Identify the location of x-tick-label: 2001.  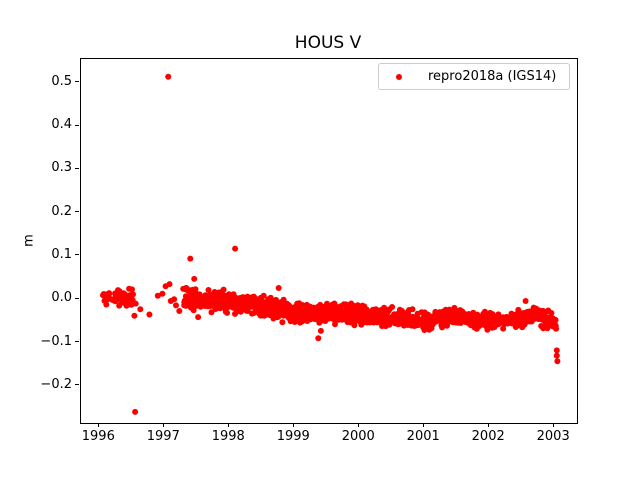
(423, 436).